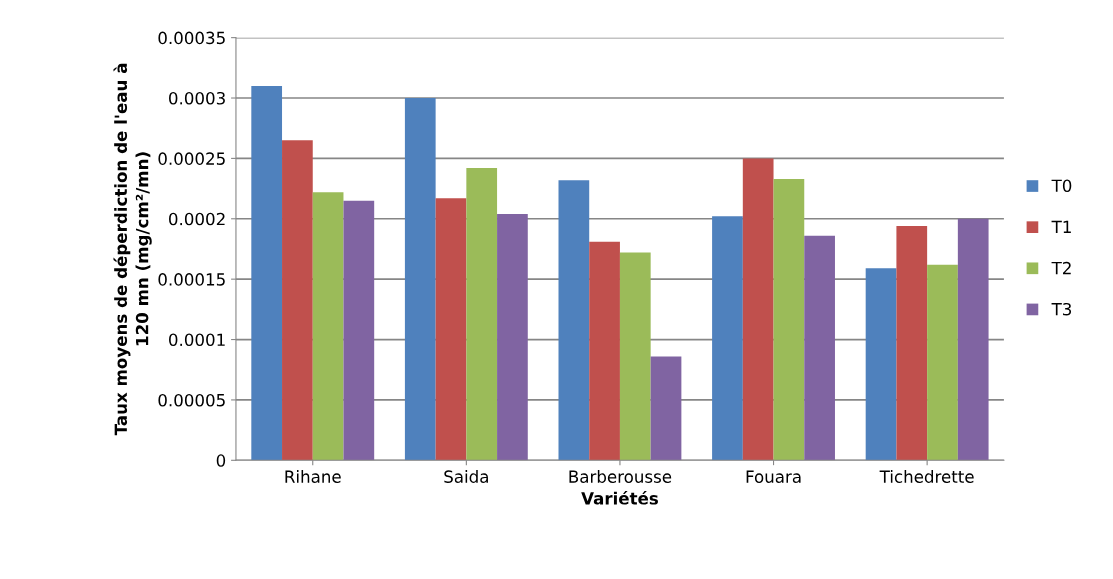  What do you see at coordinates (1061, 226) in the screenshot?
I see `legend-label: T1` at bounding box center [1061, 226].